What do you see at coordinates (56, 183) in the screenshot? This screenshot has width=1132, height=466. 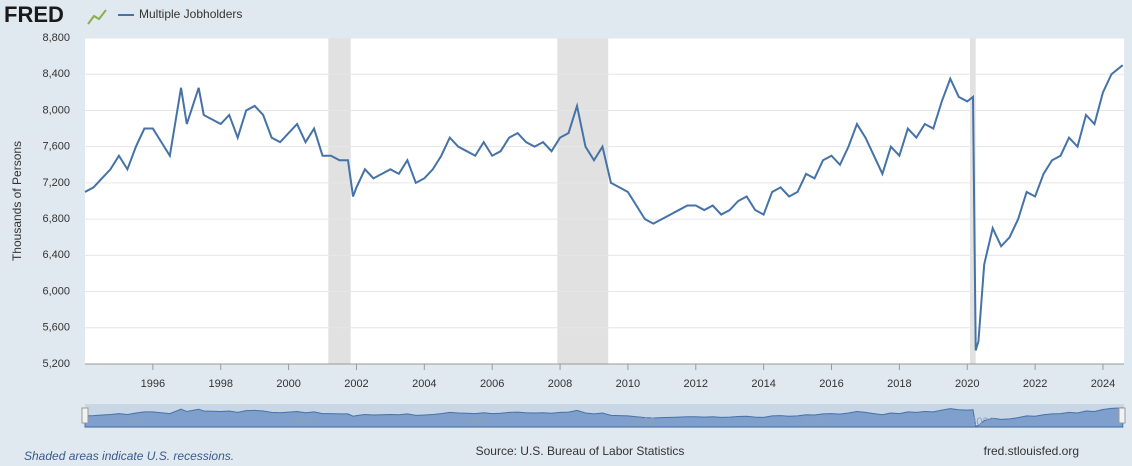 I see `y-tick-label: 7,200` at bounding box center [56, 183].